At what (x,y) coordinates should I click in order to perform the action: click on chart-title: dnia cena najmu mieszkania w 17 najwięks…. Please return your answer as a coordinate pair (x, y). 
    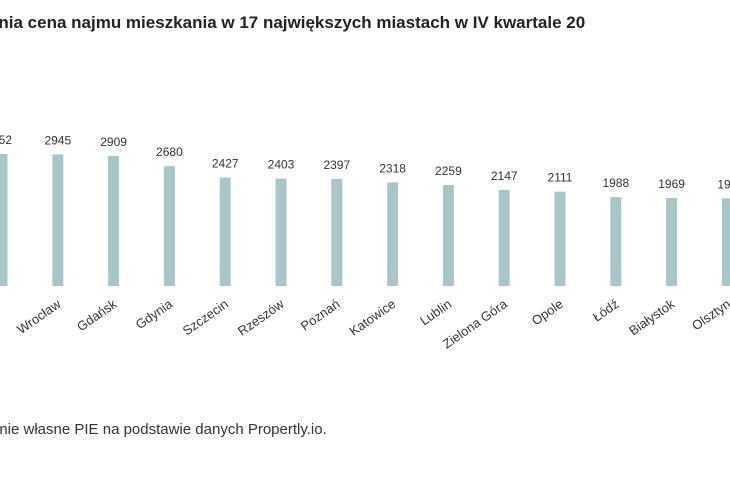
    Looking at the image, I should click on (293, 22).